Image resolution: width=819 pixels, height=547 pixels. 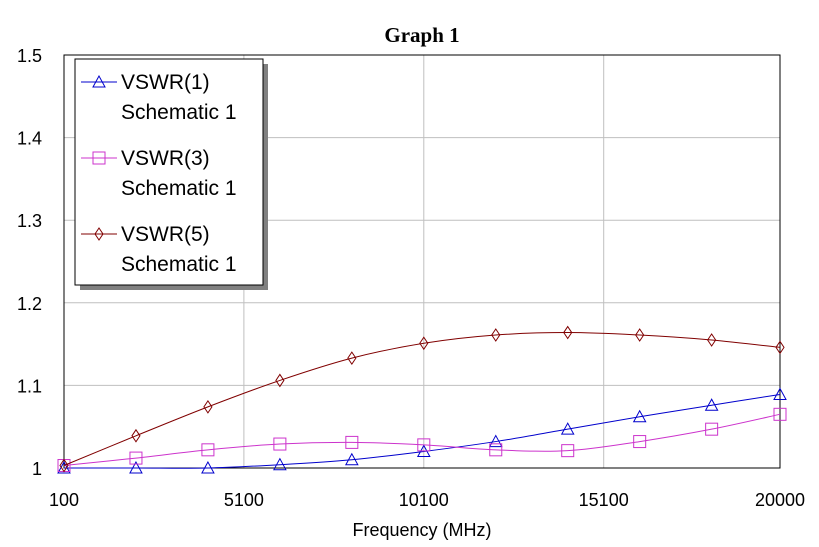 I want to click on x-axis: 100 5100 10100 15100 20000, so click(x=427, y=500).